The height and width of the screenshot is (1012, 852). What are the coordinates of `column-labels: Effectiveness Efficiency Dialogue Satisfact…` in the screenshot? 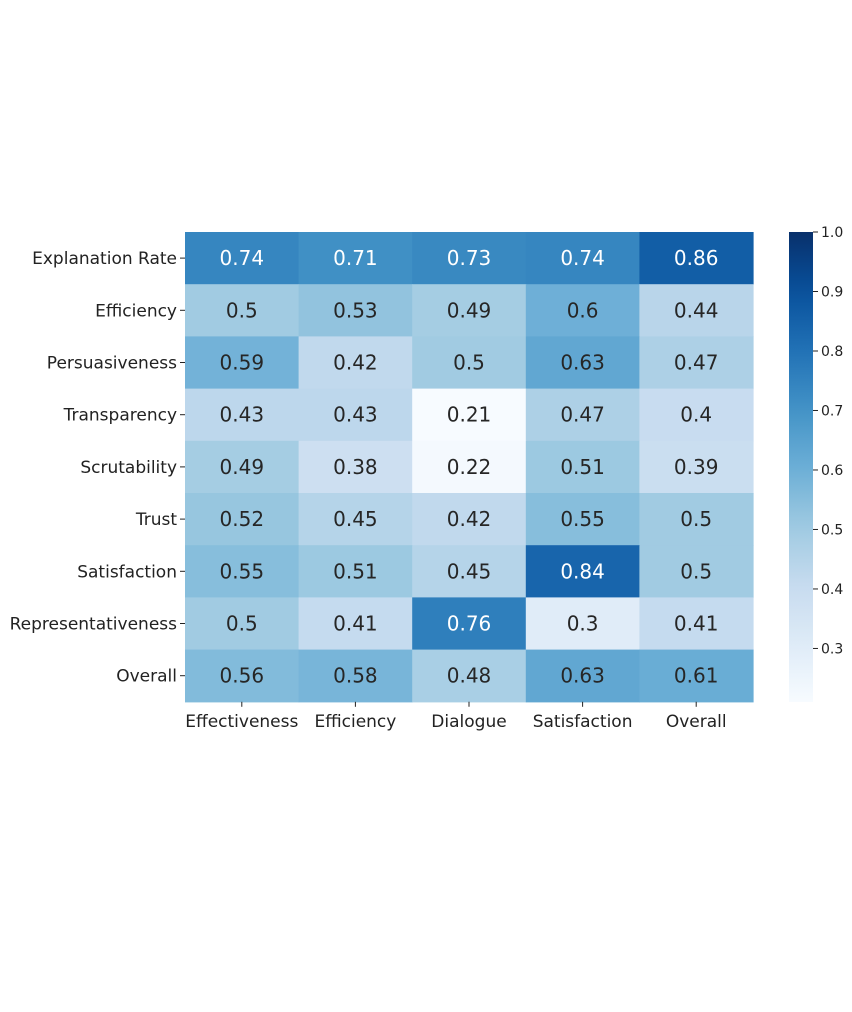 It's located at (456, 716).